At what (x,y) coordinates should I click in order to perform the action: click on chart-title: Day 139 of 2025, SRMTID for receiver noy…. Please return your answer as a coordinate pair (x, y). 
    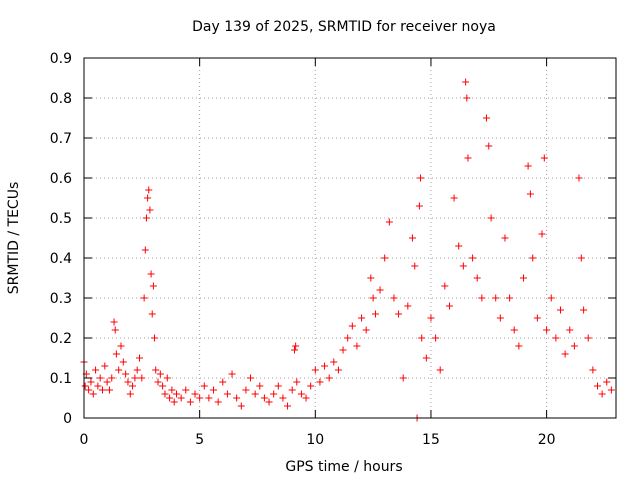
    Looking at the image, I should click on (344, 27).